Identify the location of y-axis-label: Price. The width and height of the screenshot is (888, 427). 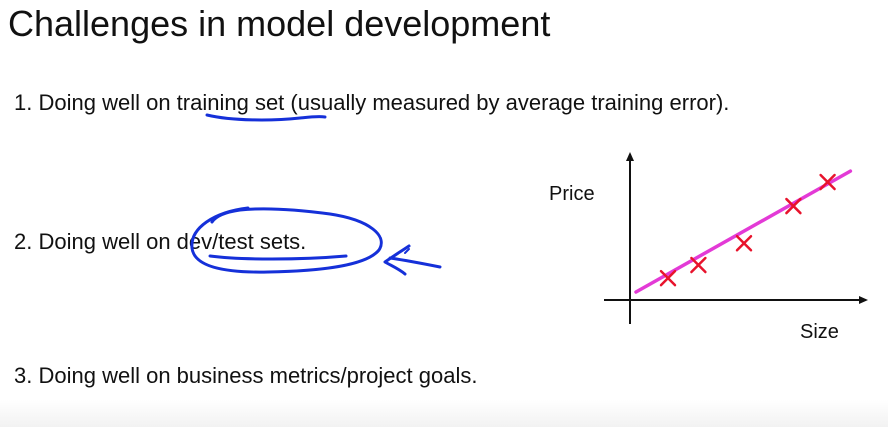
(572, 194).